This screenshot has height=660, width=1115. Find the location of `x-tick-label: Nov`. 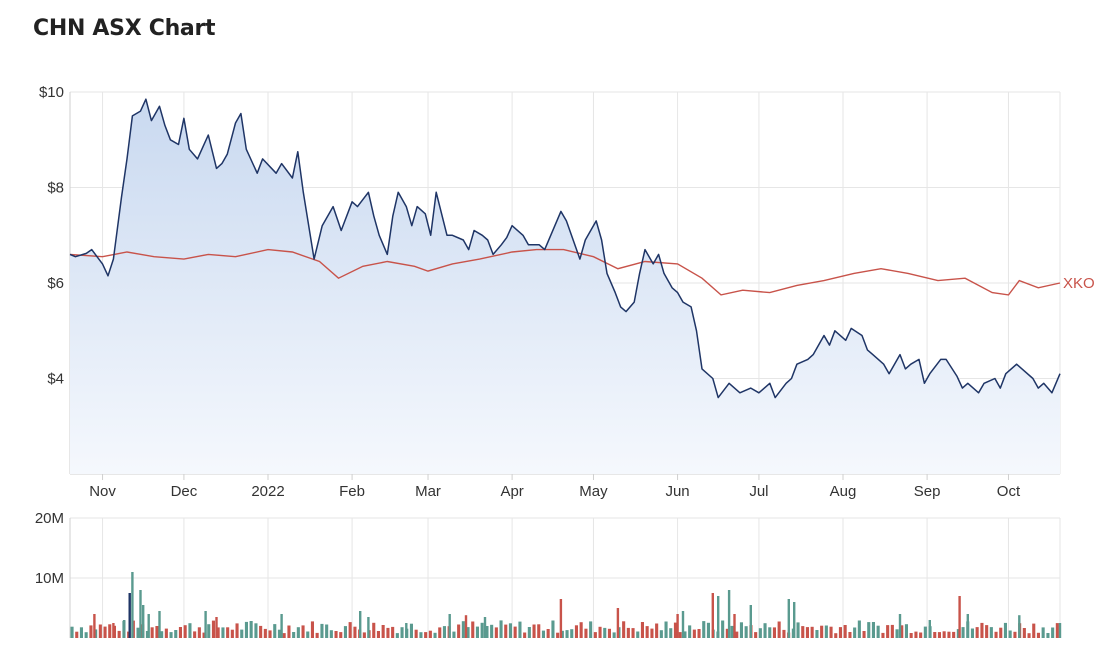

x-tick-label: Nov is located at coordinates (102, 491).